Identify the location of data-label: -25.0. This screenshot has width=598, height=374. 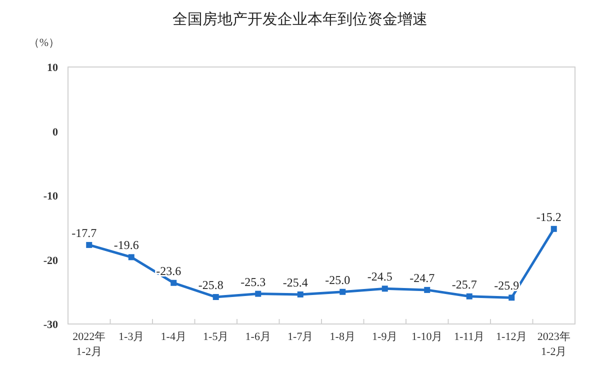
(337, 279).